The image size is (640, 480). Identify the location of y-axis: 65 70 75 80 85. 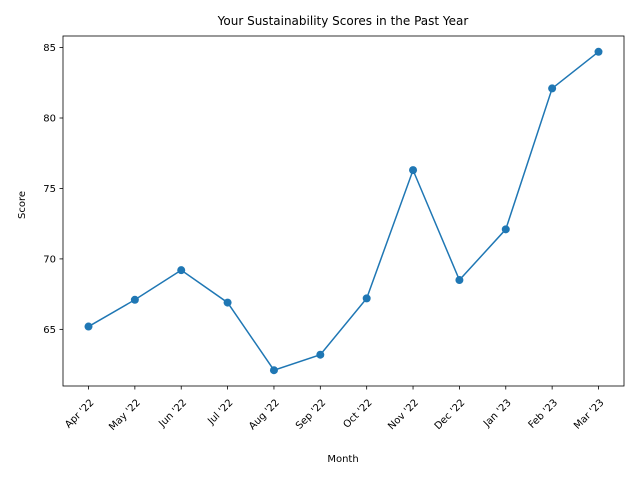
(53, 189).